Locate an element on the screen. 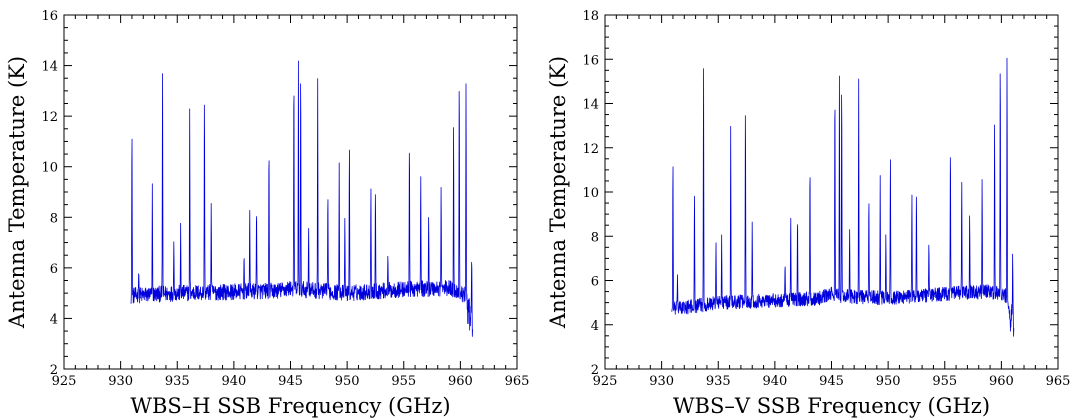  wbs-v-x-tick-label: 955 is located at coordinates (944, 381).